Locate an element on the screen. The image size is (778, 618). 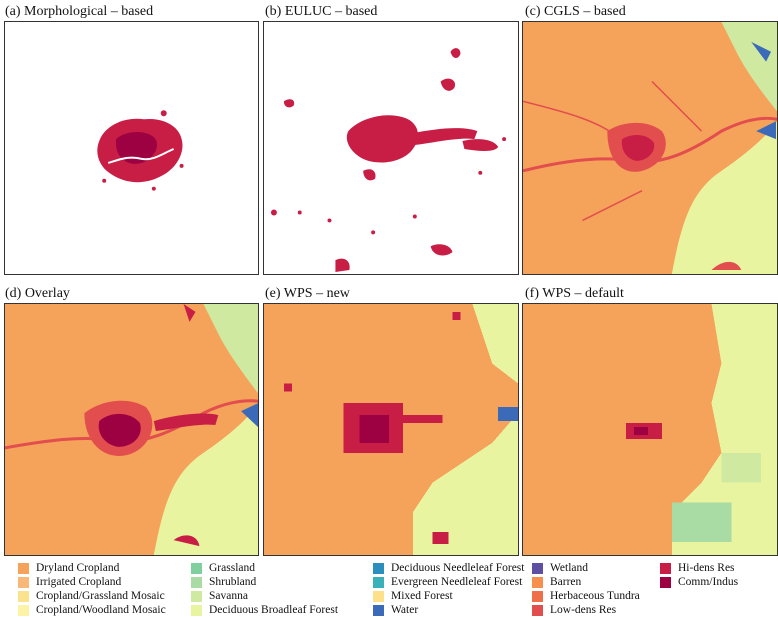
map-panel-e-wps-new is located at coordinates (391, 429).